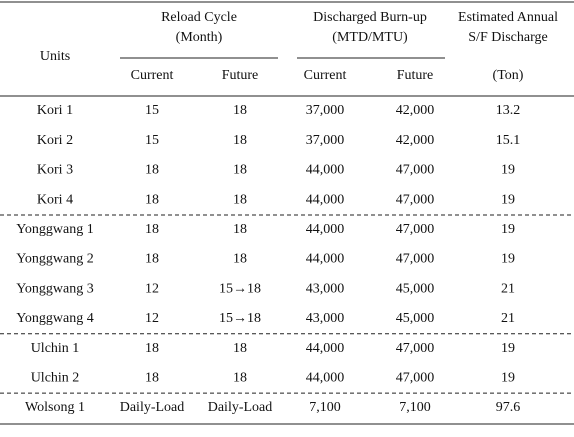 Image resolution: width=574 pixels, height=437 pixels. What do you see at coordinates (55, 170) in the screenshot?
I see `cell: Kori 3` at bounding box center [55, 170].